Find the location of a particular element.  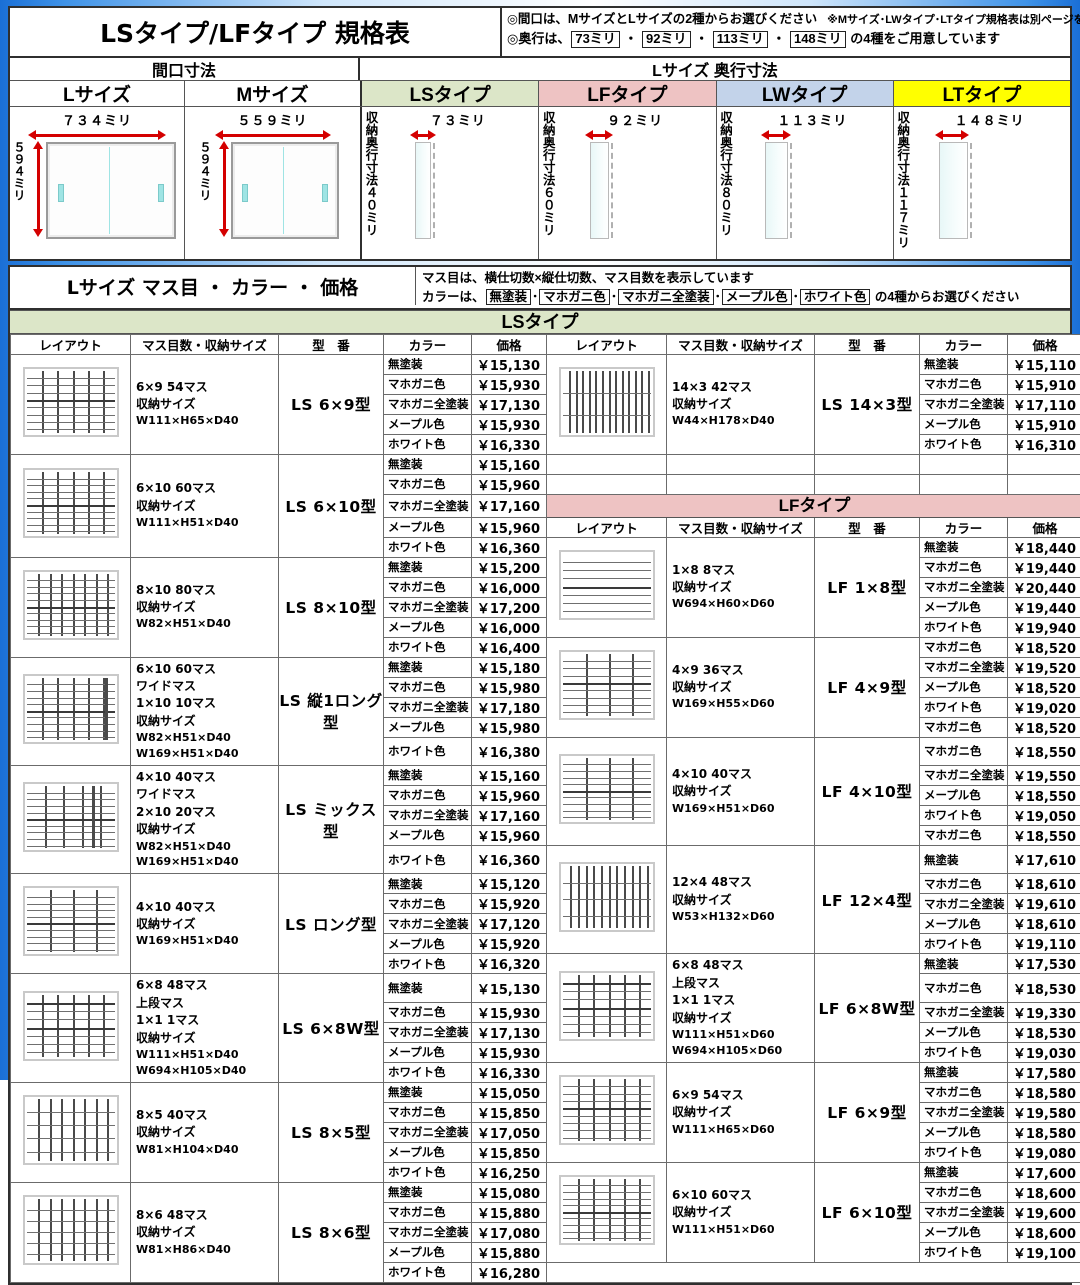

col-header-spec-left: マス目数・収納サイズ is located at coordinates (205, 344).